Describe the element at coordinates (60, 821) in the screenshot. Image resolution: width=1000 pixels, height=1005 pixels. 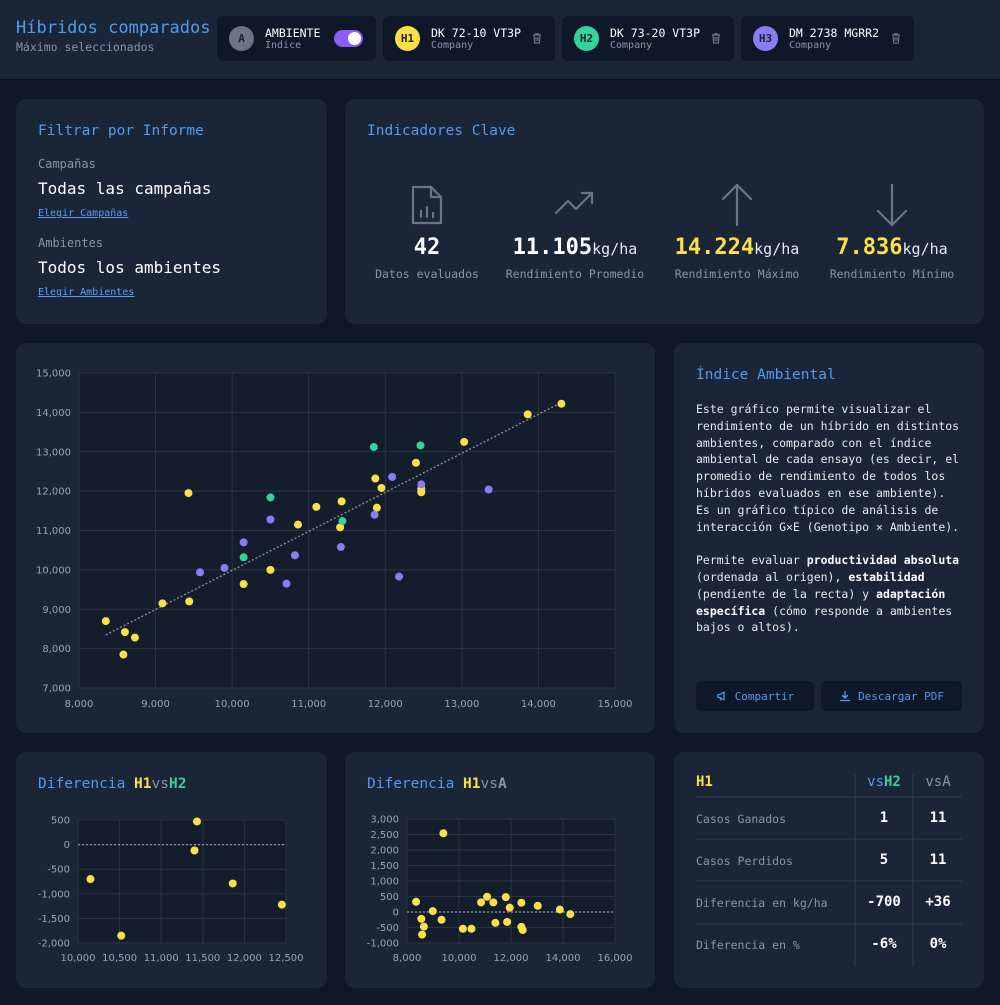
I see `y-tick-label: 500` at that location.